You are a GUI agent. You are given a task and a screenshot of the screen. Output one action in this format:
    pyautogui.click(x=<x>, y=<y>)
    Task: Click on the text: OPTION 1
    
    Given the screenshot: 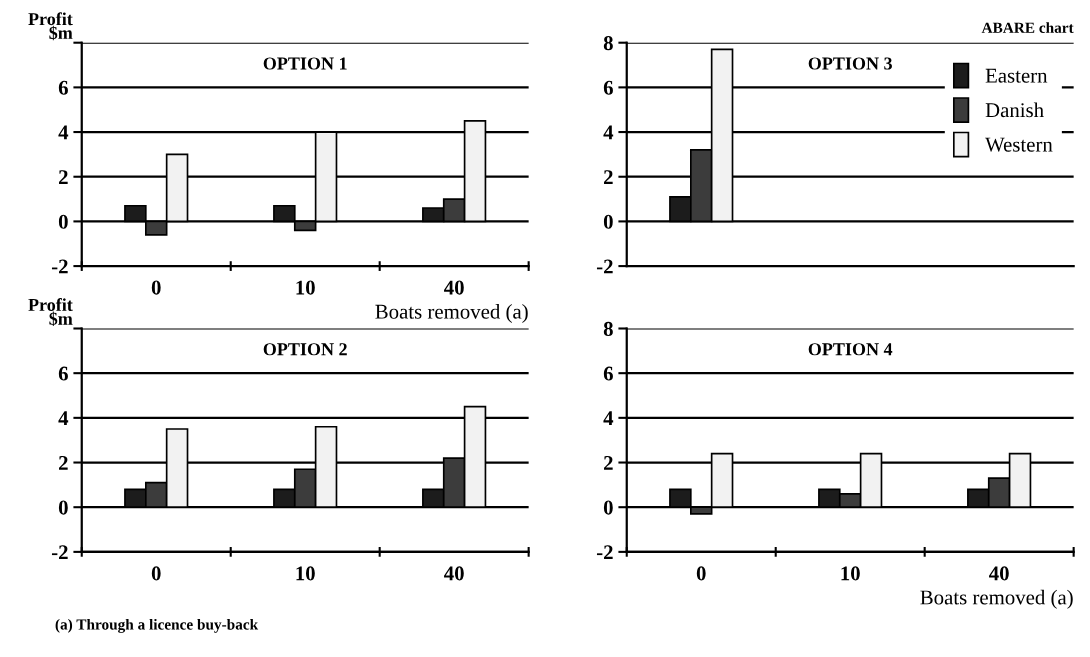 What is the action you would take?
    pyautogui.click(x=305, y=63)
    